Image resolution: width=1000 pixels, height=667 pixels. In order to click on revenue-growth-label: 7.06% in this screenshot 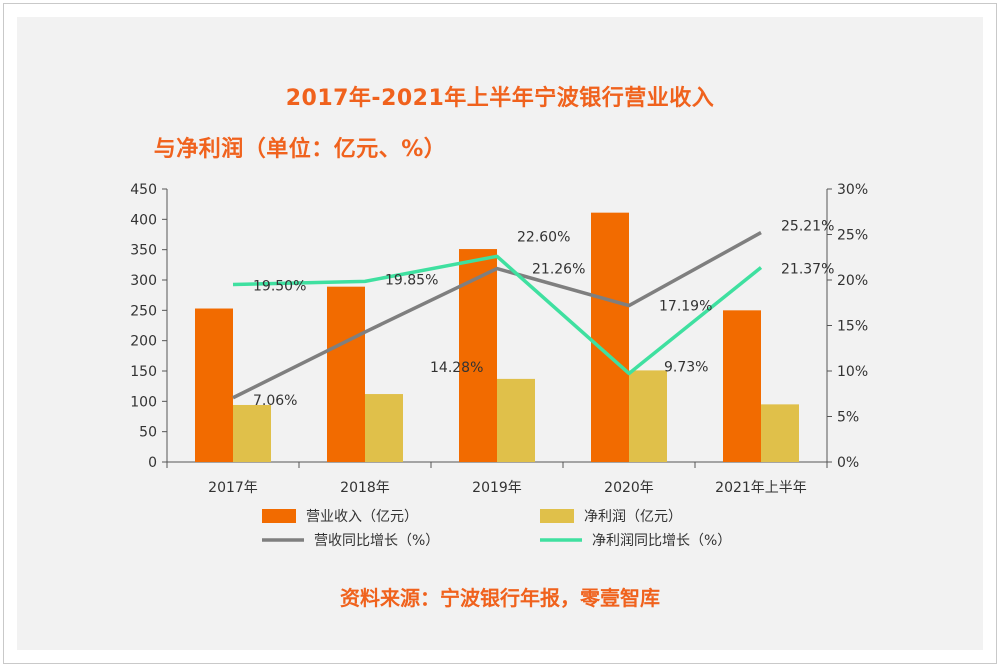, I will do `click(275, 401)`.